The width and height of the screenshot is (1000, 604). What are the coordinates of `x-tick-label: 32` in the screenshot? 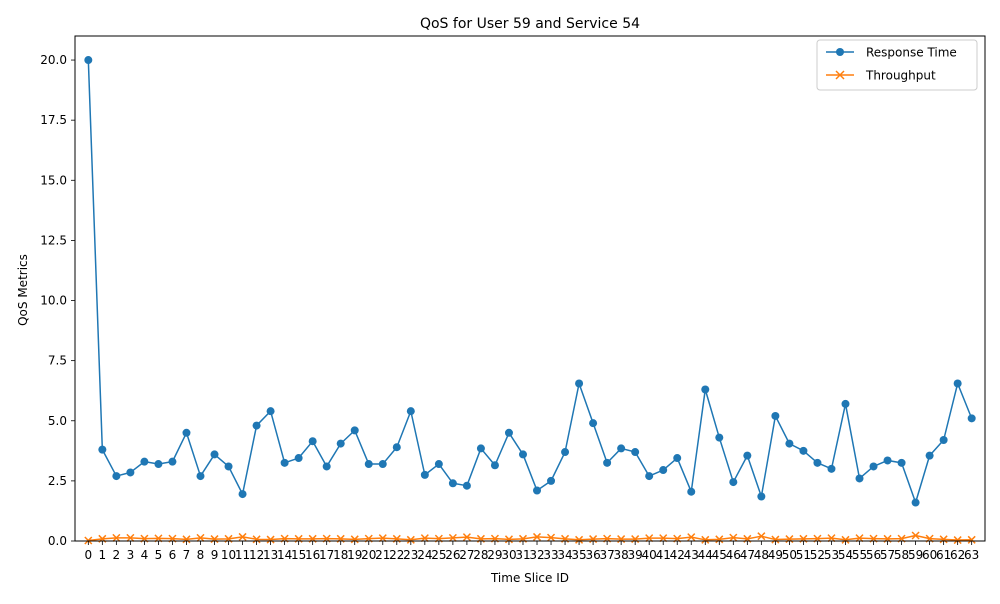 It's located at (536, 555).